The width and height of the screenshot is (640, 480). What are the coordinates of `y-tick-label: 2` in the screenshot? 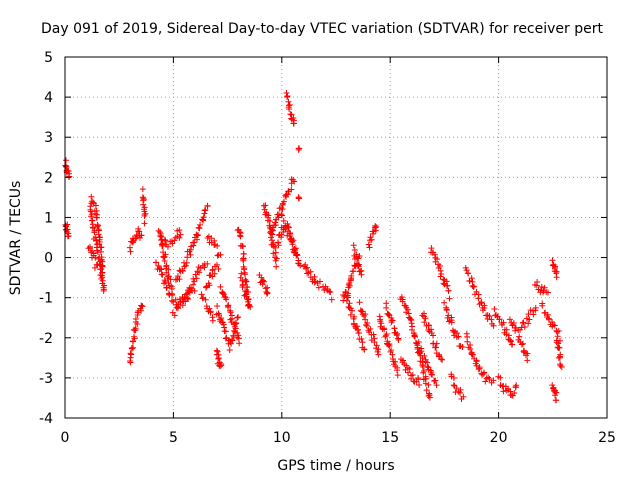 It's located at (48, 178).